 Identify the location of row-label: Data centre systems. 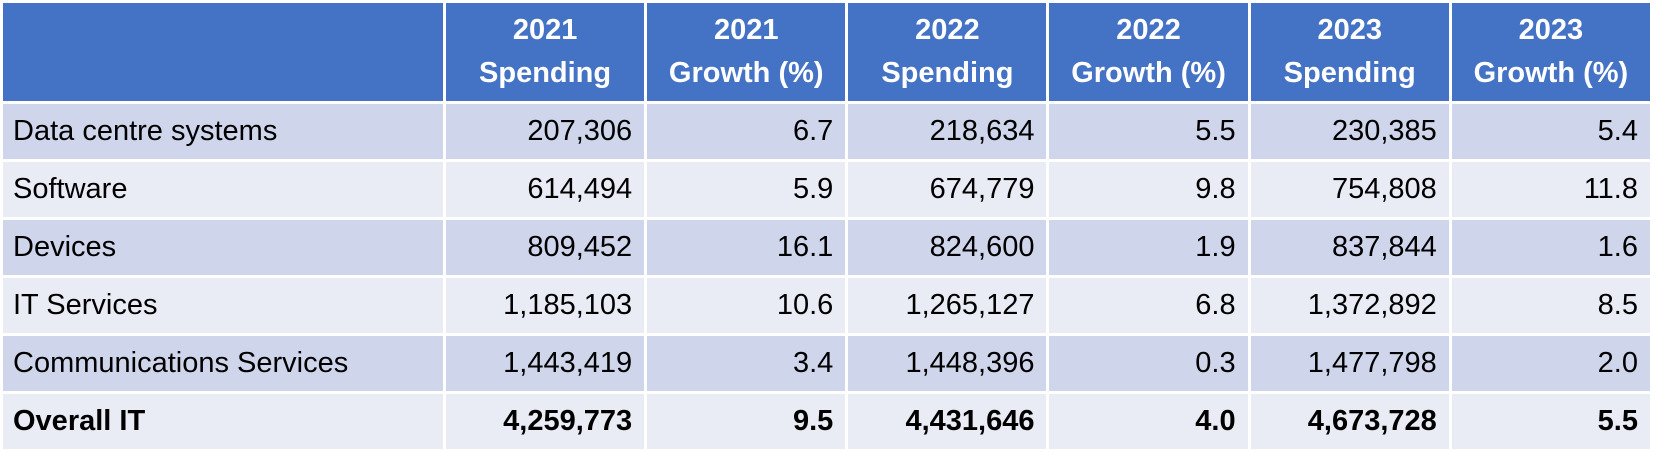
(223, 131).